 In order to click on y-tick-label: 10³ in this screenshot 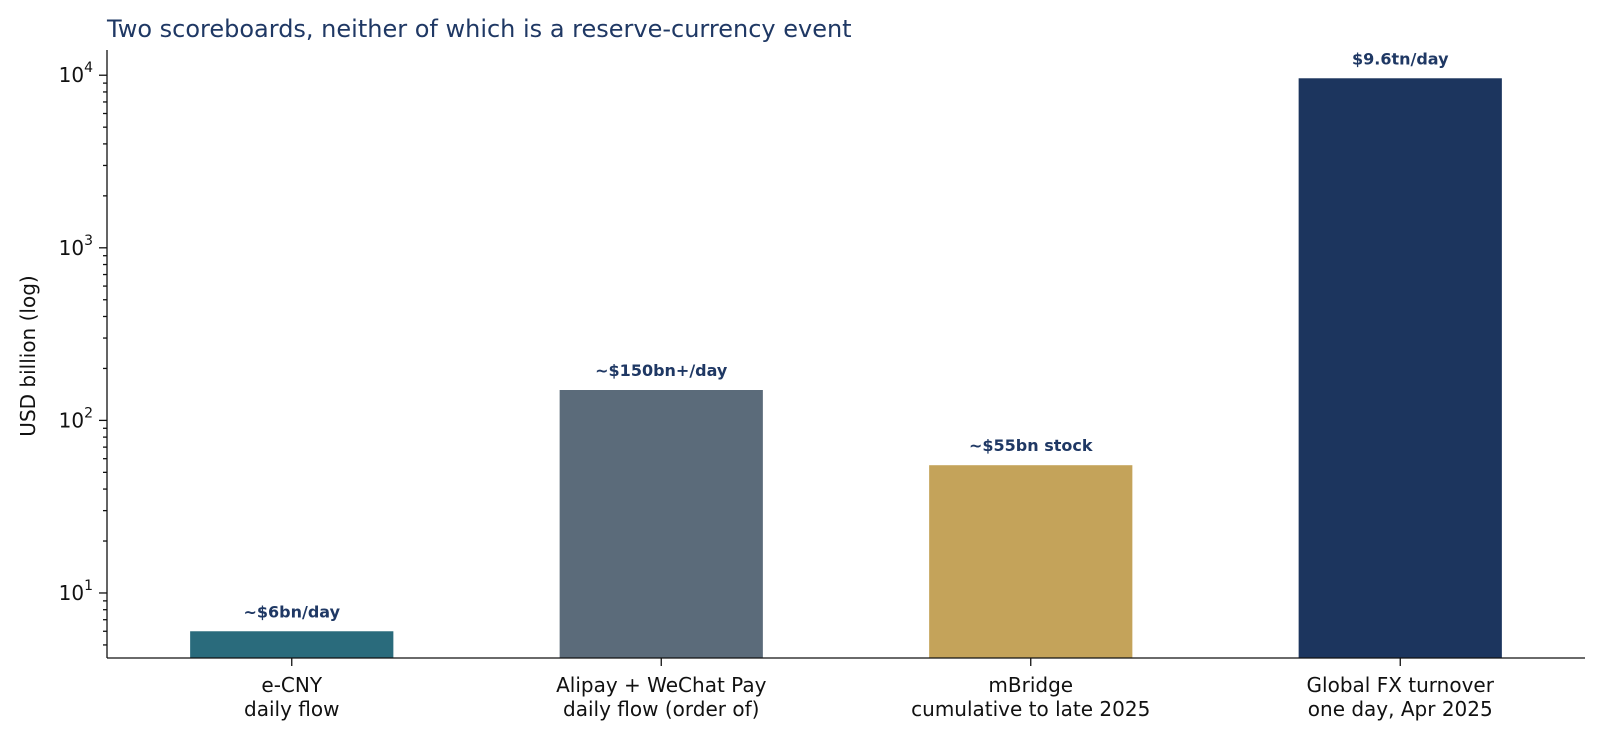, I will do `click(76, 246)`.